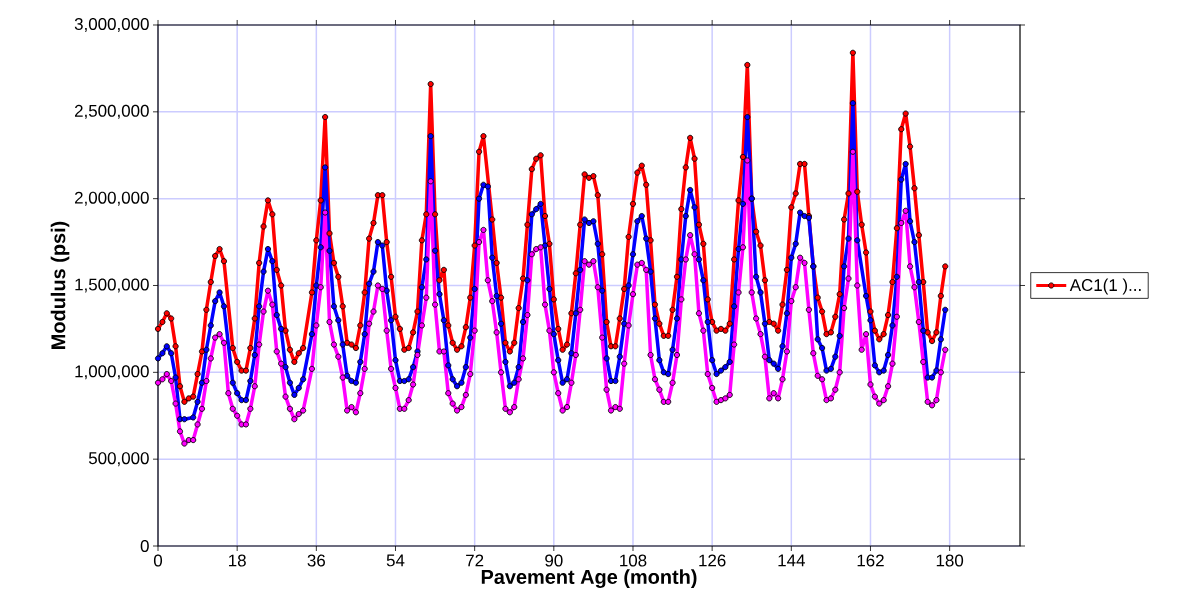 The width and height of the screenshot is (1182, 612). I want to click on x-tick-label: 180, so click(950, 560).